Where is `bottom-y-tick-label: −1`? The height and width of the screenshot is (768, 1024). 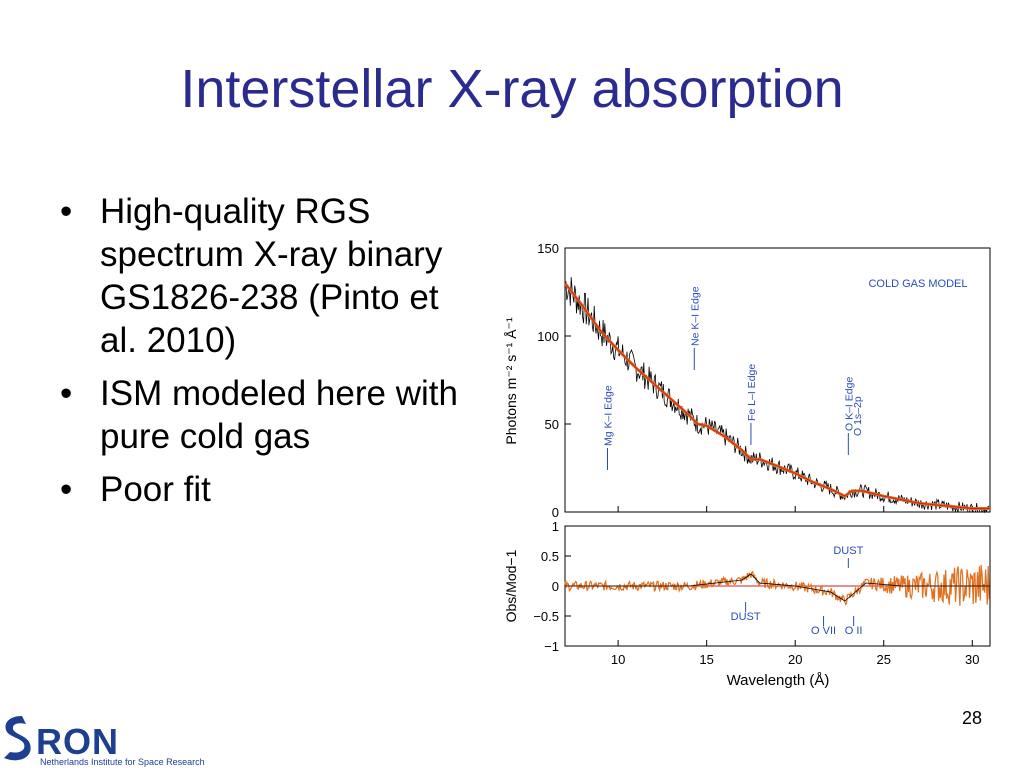
bottom-y-tick-label: −1 is located at coordinates (551, 646).